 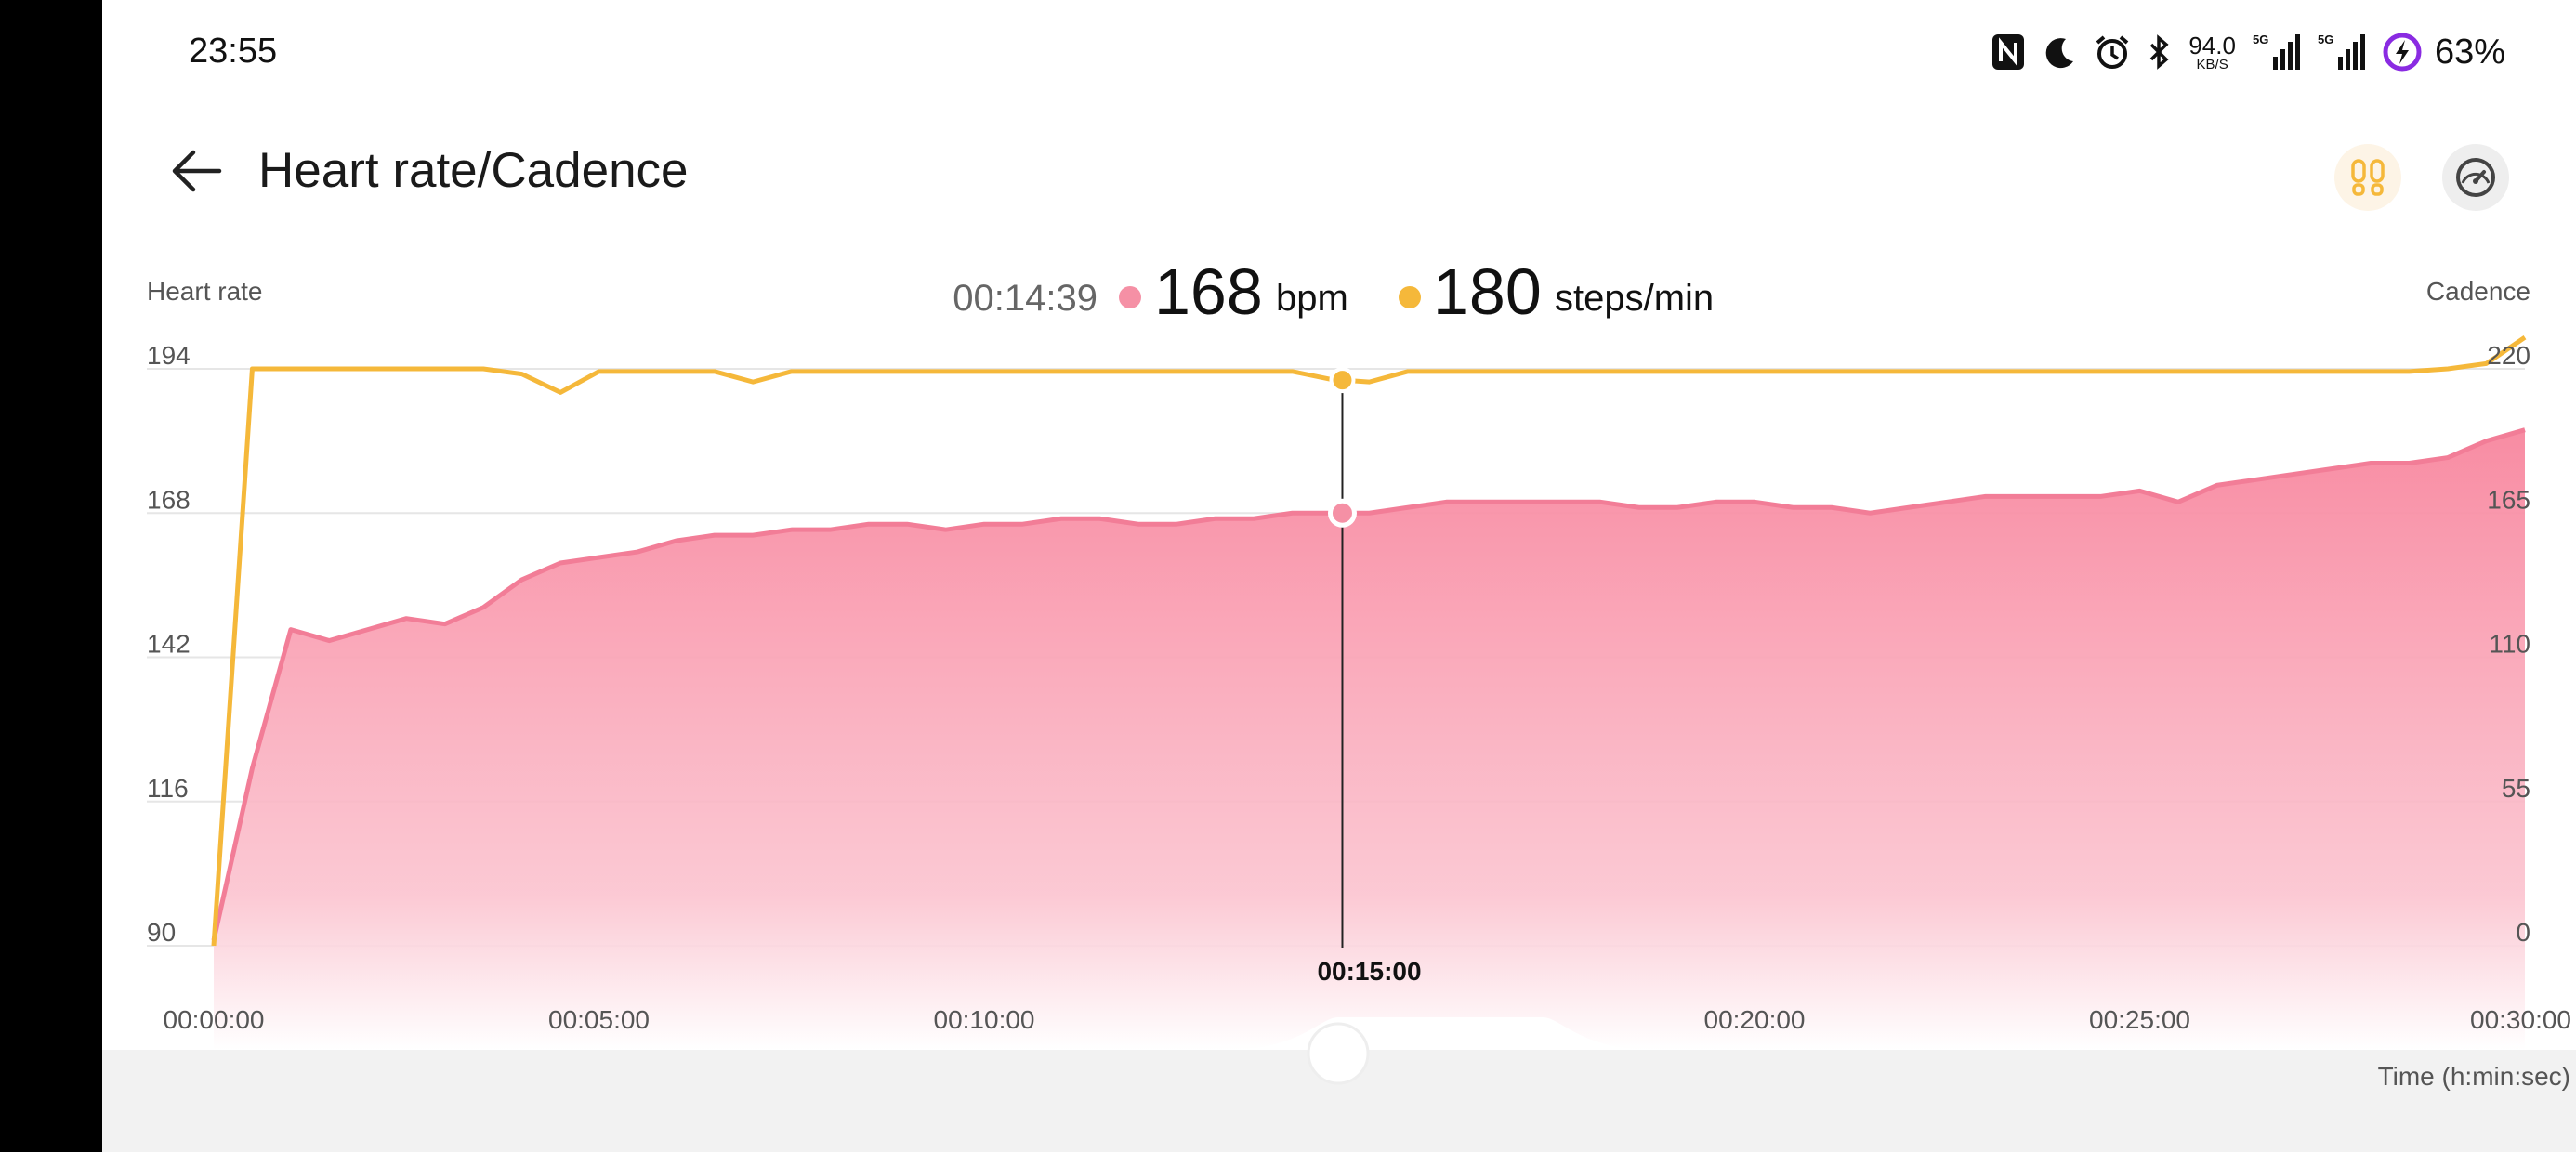 I want to click on speedometer-button, so click(x=2475, y=177).